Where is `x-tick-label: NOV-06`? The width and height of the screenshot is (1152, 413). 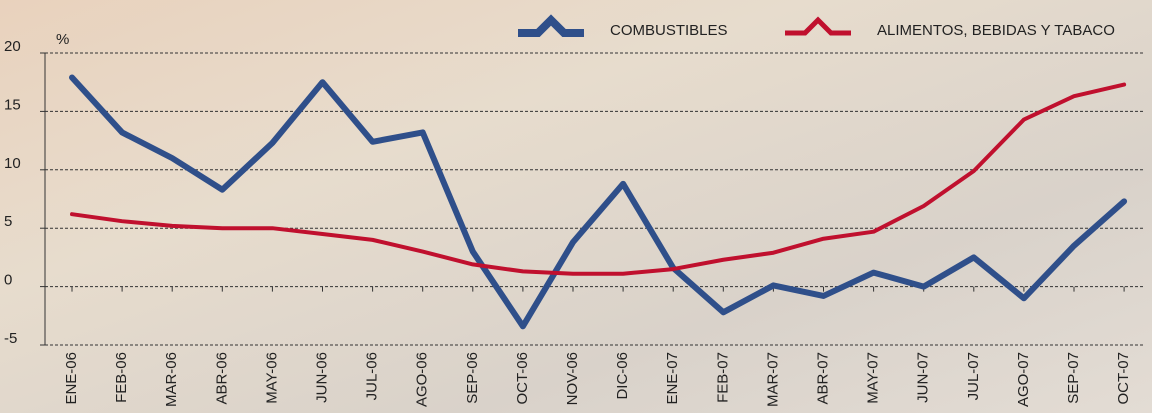
x-tick-label: NOV-06 is located at coordinates (572, 378).